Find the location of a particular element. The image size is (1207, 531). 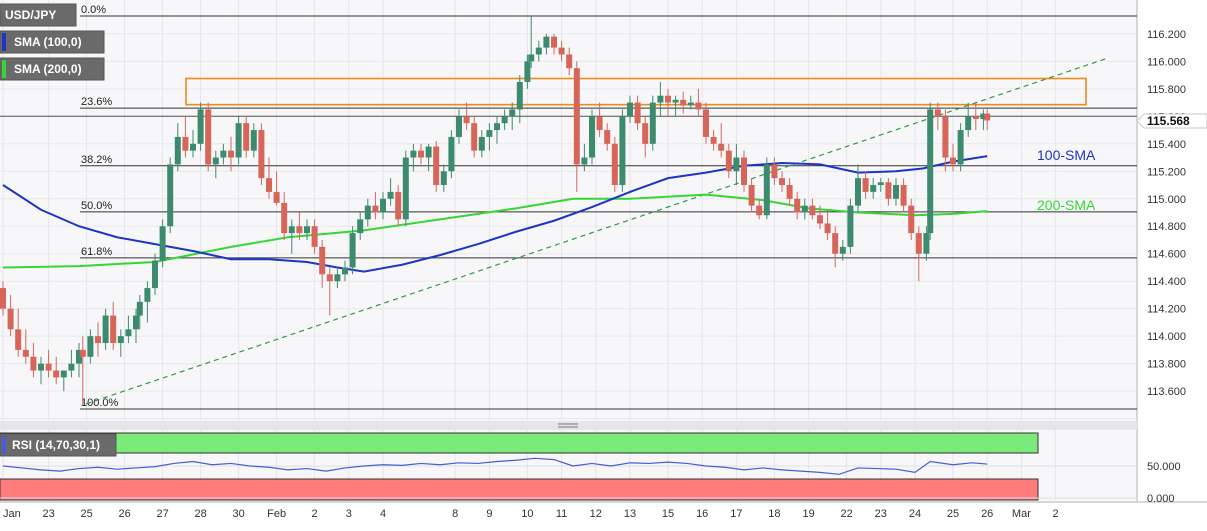

price-tick-label: 114.000 is located at coordinates (1166, 337).